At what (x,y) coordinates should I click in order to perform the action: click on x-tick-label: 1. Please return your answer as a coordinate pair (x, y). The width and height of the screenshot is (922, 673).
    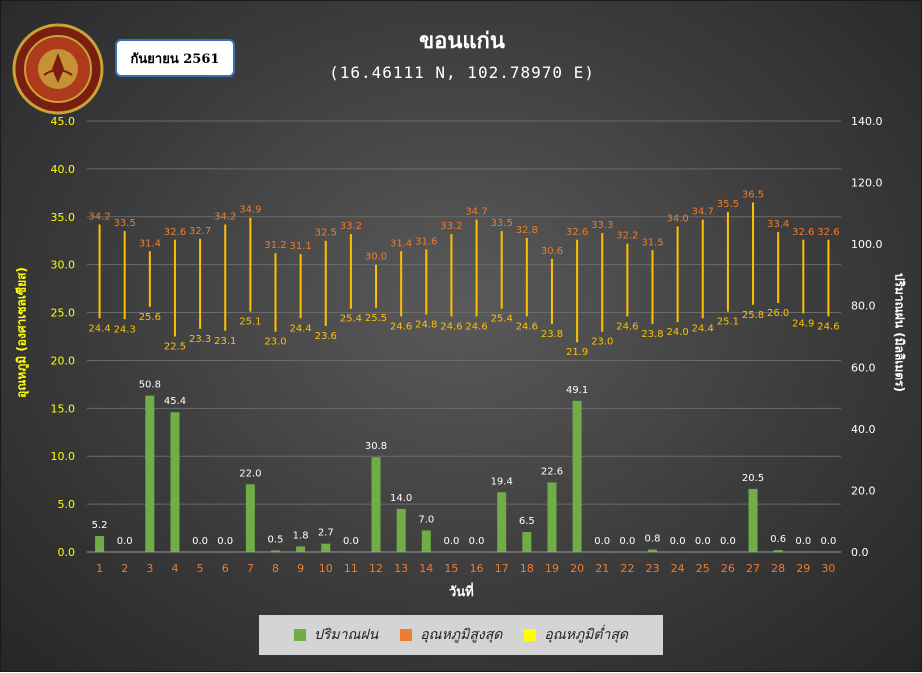
    Looking at the image, I should click on (99, 568).